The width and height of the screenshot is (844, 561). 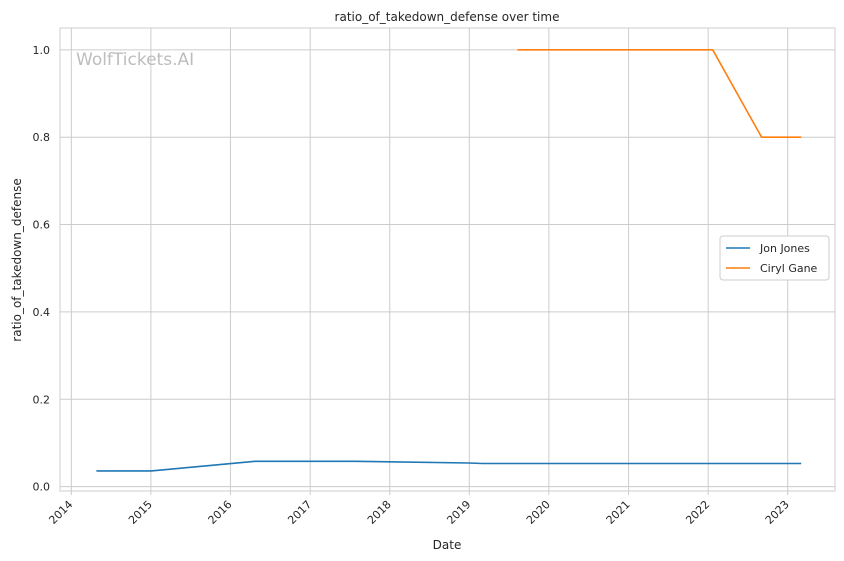 I want to click on y-tick-label: 1.0, so click(x=42, y=50).